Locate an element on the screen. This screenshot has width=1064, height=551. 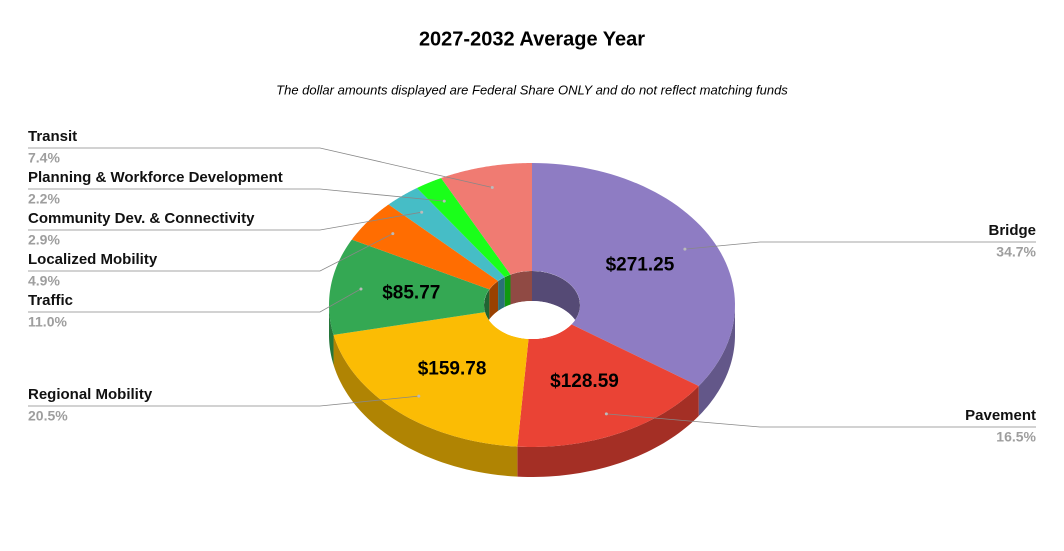
percent-label: 7.4% is located at coordinates (44, 158).